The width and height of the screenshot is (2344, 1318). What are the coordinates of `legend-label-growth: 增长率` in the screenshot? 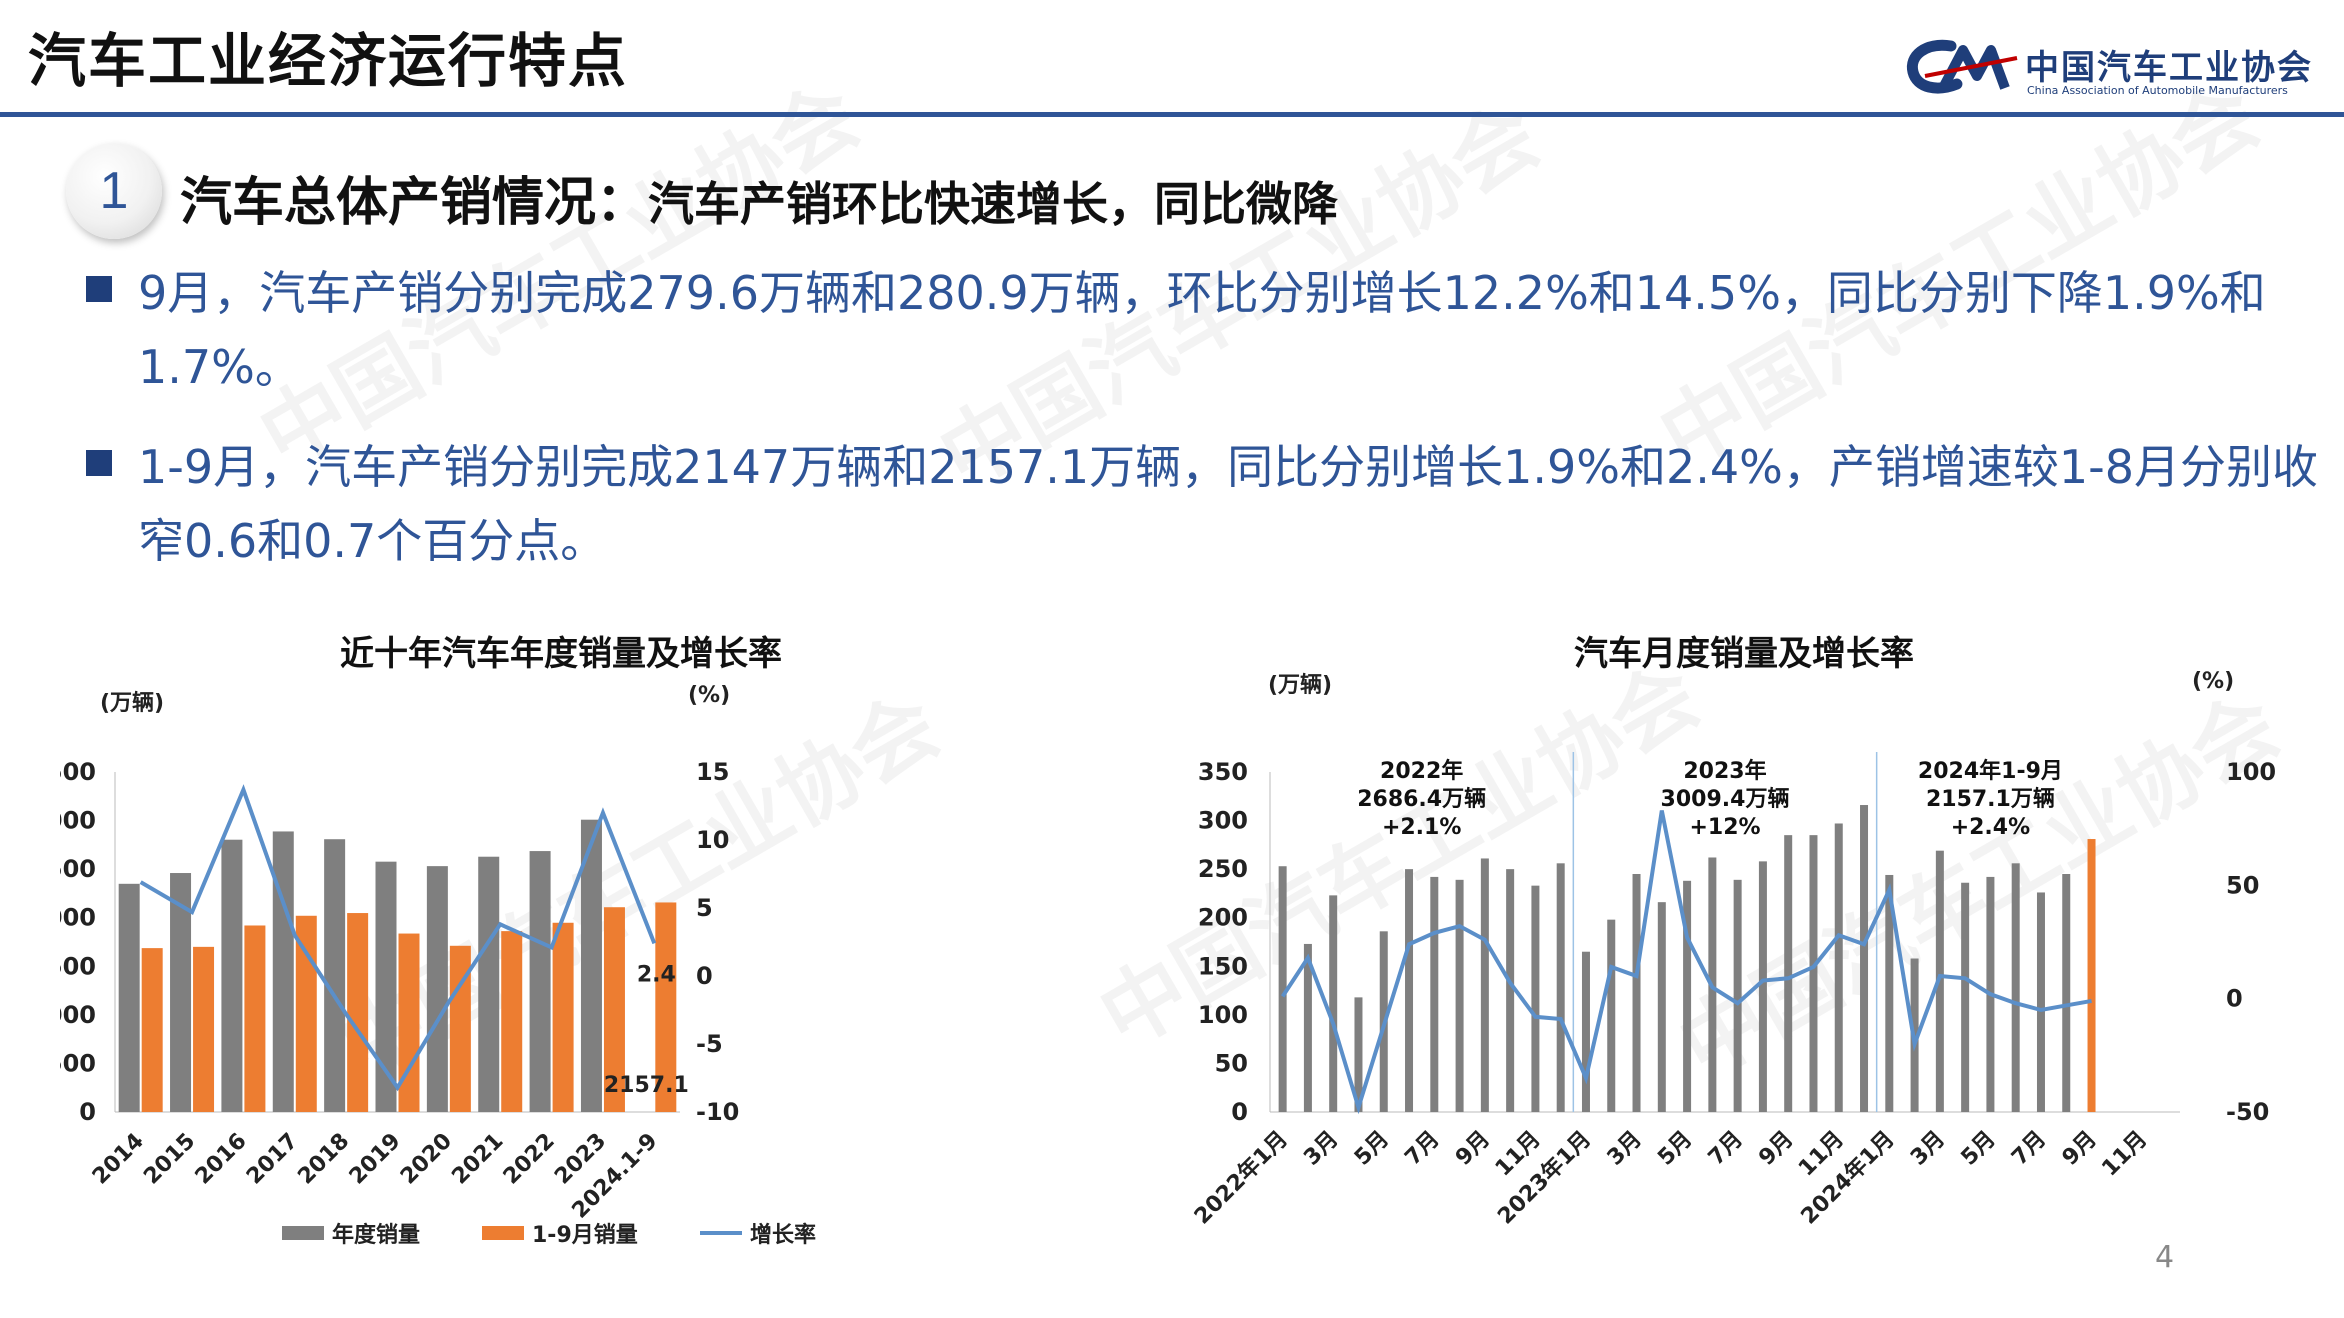 It's located at (783, 1235).